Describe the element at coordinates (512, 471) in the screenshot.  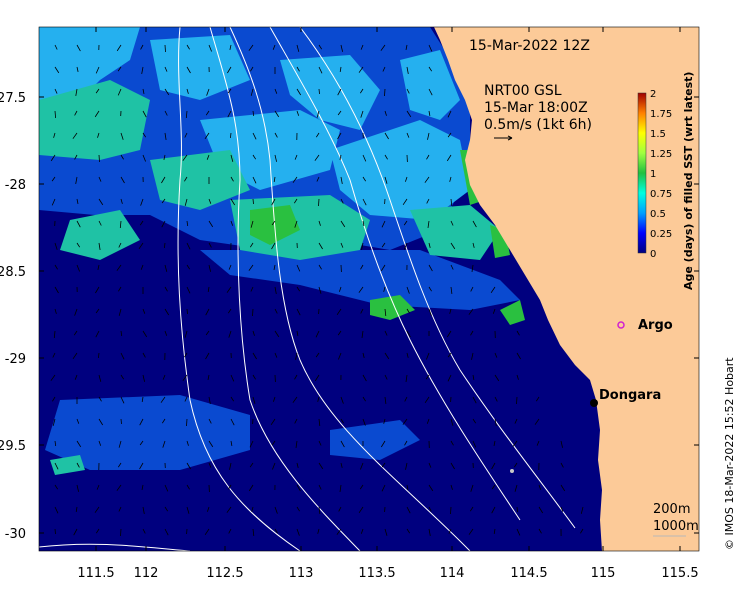
I see `station-dot` at that location.